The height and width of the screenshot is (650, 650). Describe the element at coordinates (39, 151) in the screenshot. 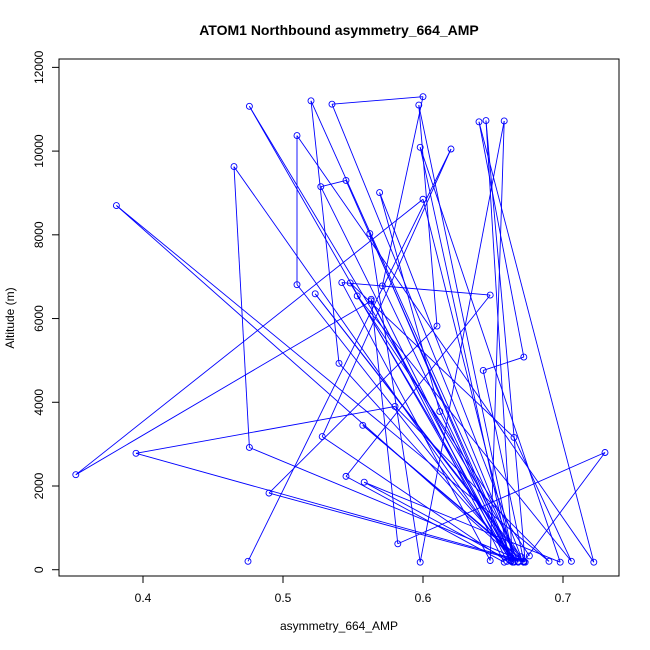

I see `y-tick-label: 10000` at that location.